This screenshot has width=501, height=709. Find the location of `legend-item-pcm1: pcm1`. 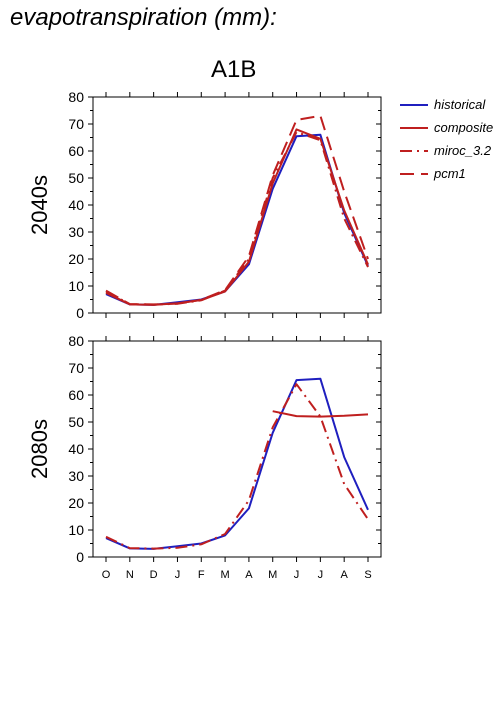

legend-item-pcm1: pcm1 is located at coordinates (433, 173).